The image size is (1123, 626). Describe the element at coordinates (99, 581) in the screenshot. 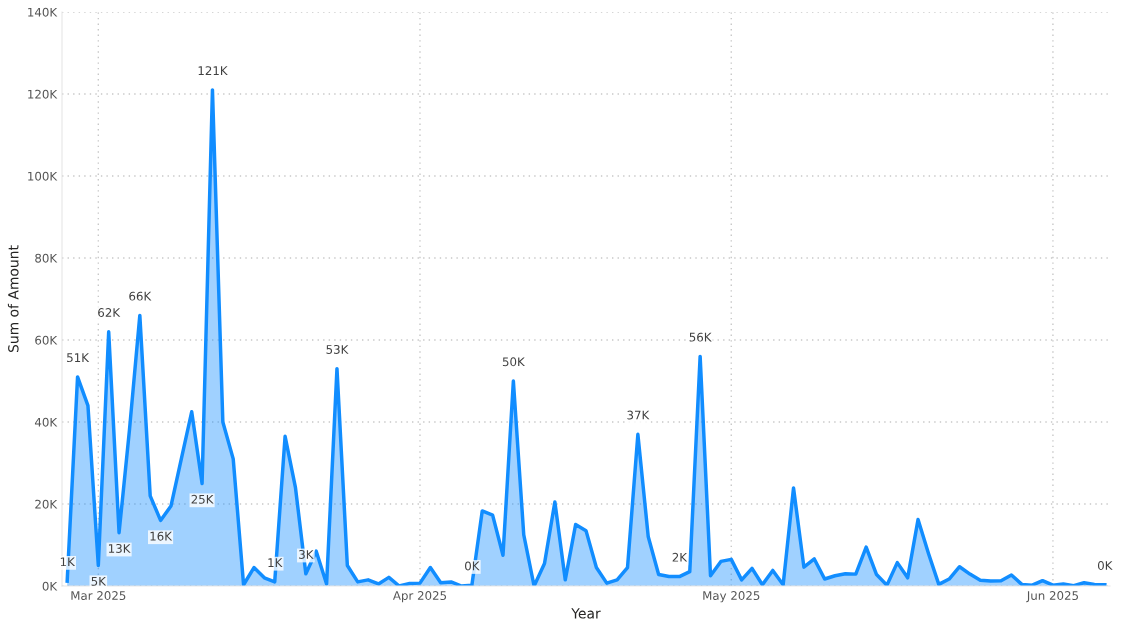

I see `data-label: 5K` at that location.